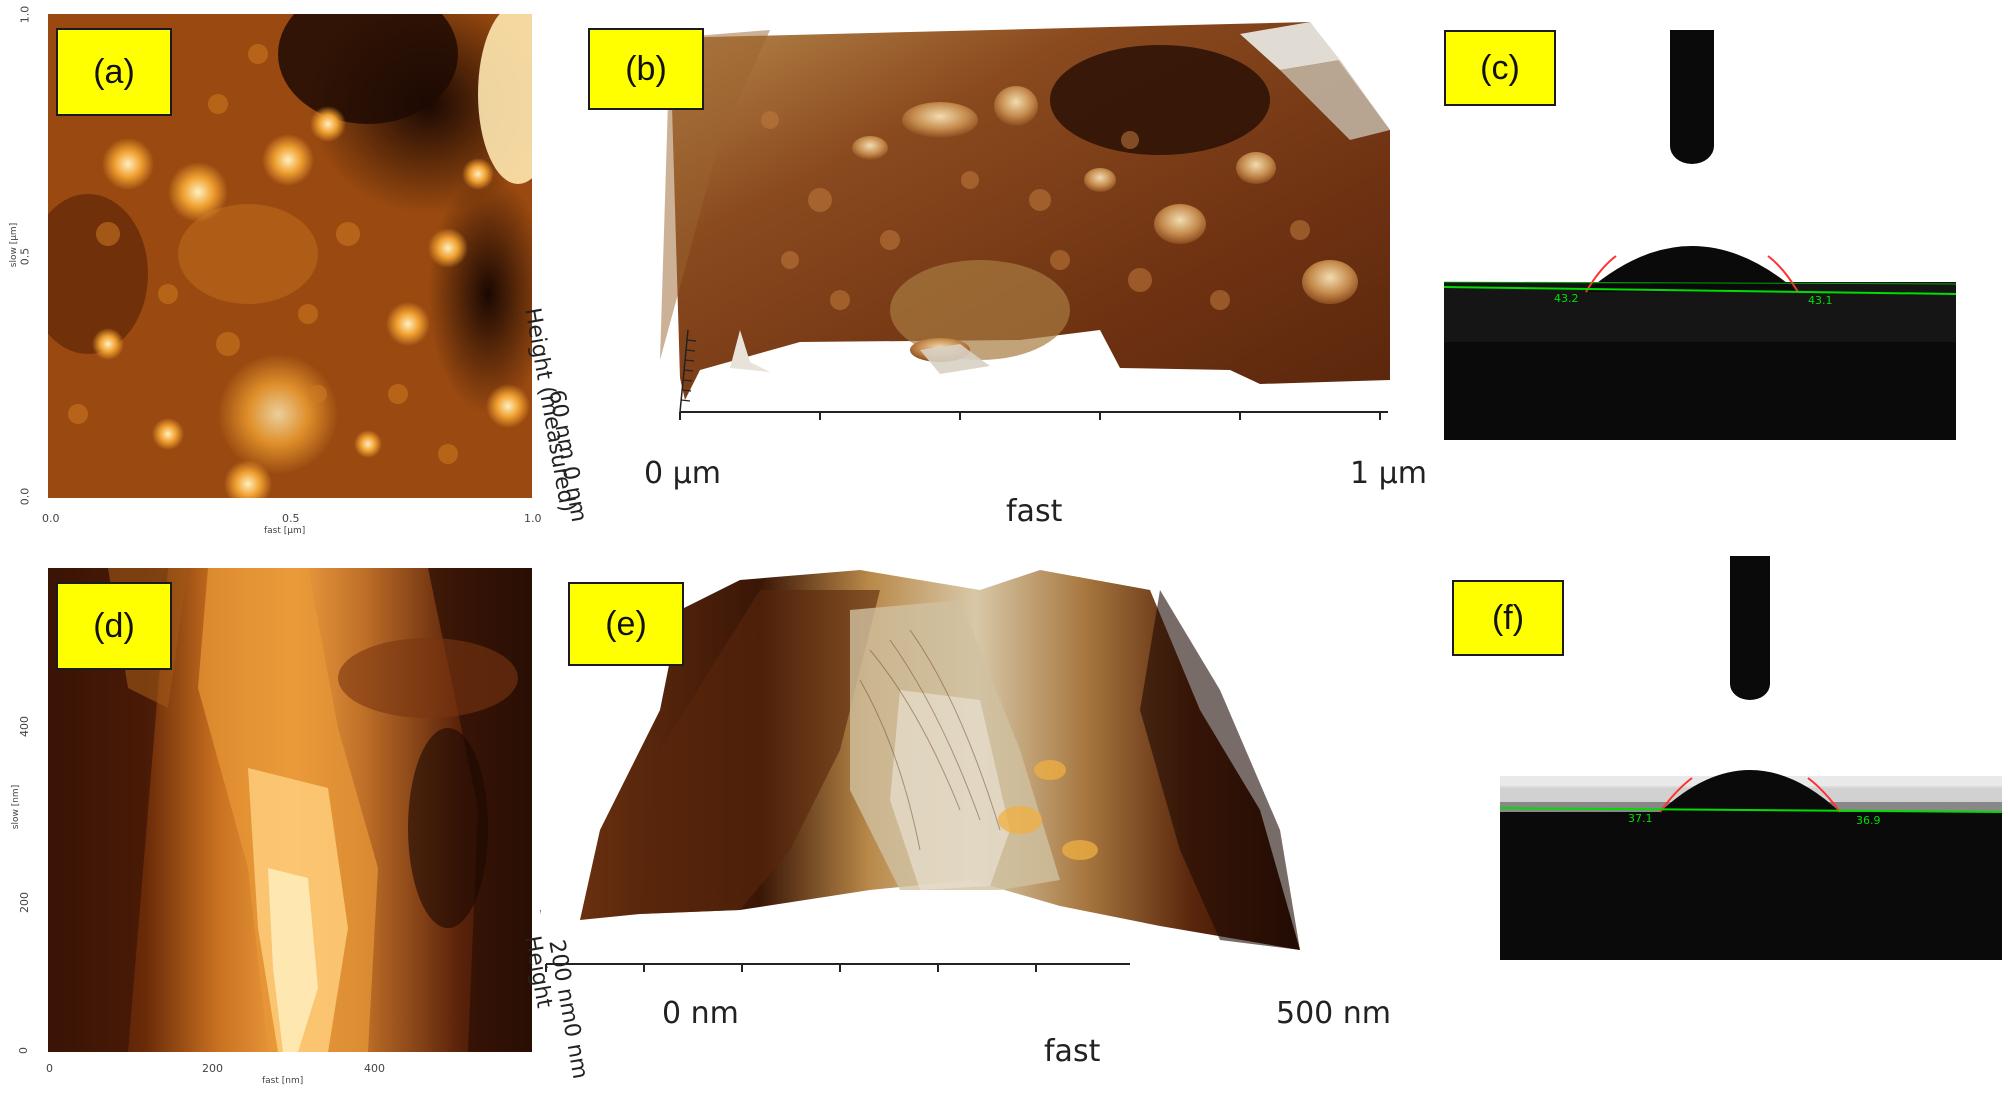  Describe the element at coordinates (24, 726) in the screenshot. I see `y-tick-d-top: 400` at that location.